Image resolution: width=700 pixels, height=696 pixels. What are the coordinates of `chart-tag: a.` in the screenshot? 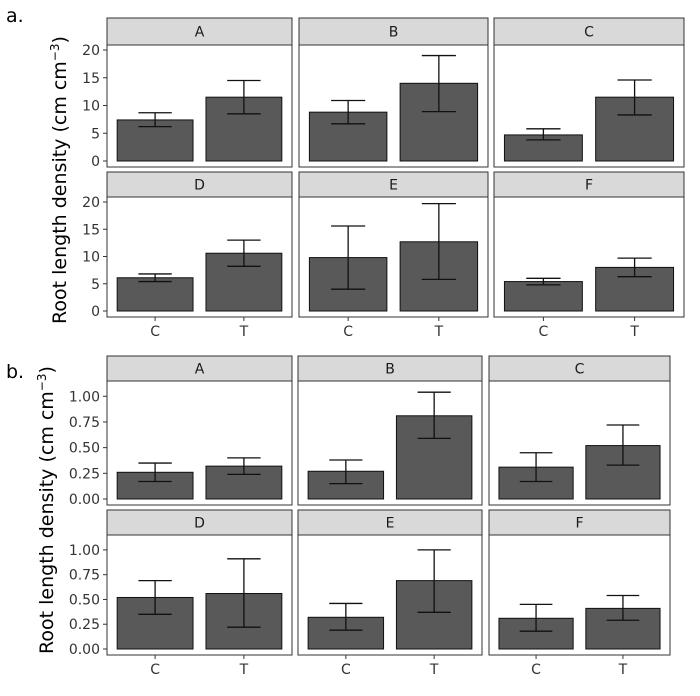 It's located at (15, 16).